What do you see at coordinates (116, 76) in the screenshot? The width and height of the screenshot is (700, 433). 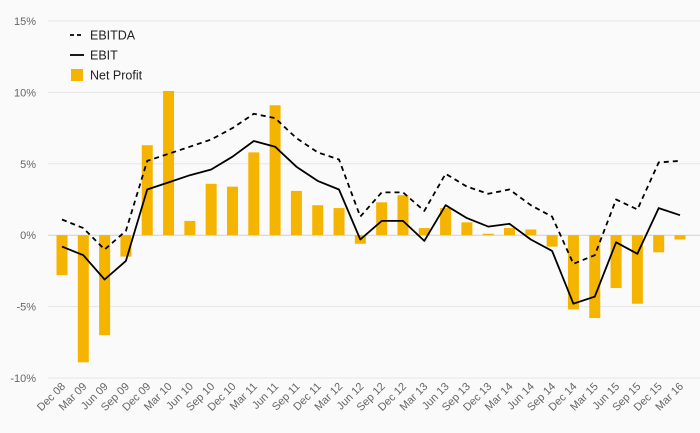 I see `legend-label-net-profit: Net Profit` at bounding box center [116, 76].